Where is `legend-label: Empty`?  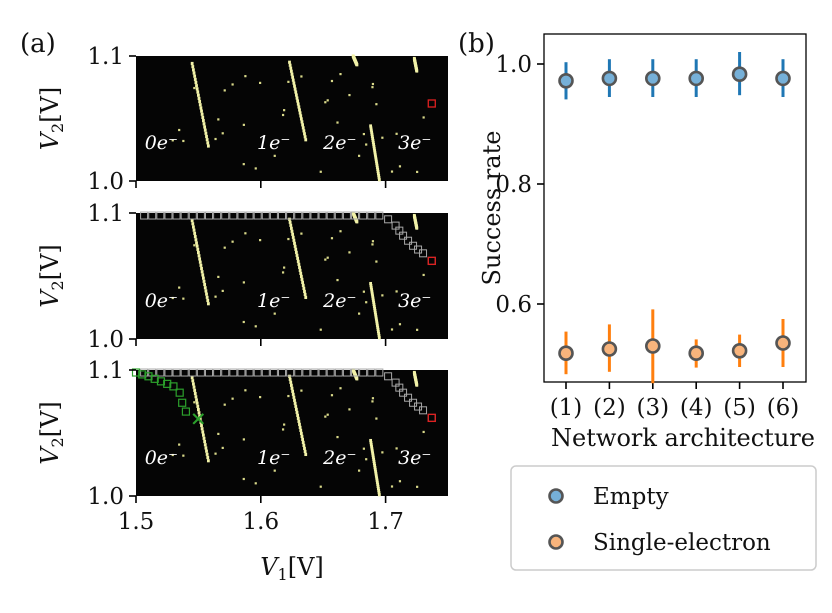
legend-label: Empty is located at coordinates (631, 497).